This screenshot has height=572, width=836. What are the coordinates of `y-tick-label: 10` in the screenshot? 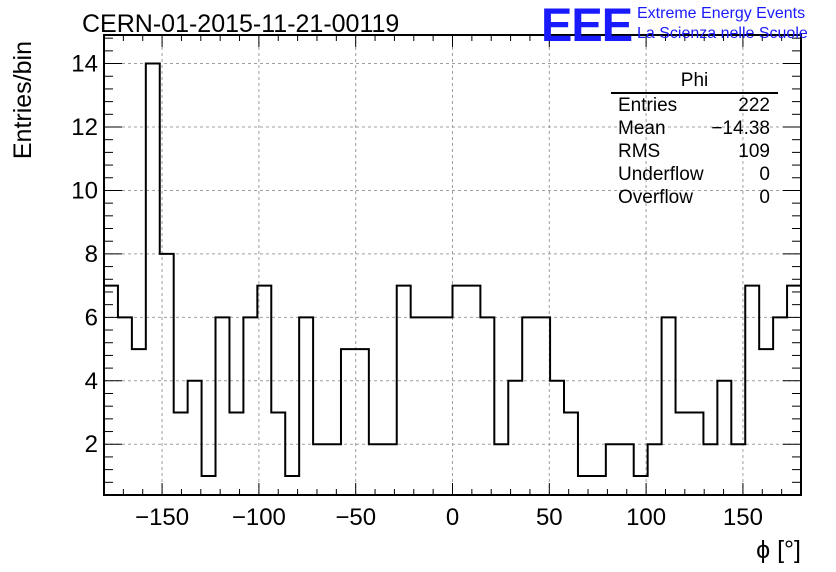 It's located at (84, 190).